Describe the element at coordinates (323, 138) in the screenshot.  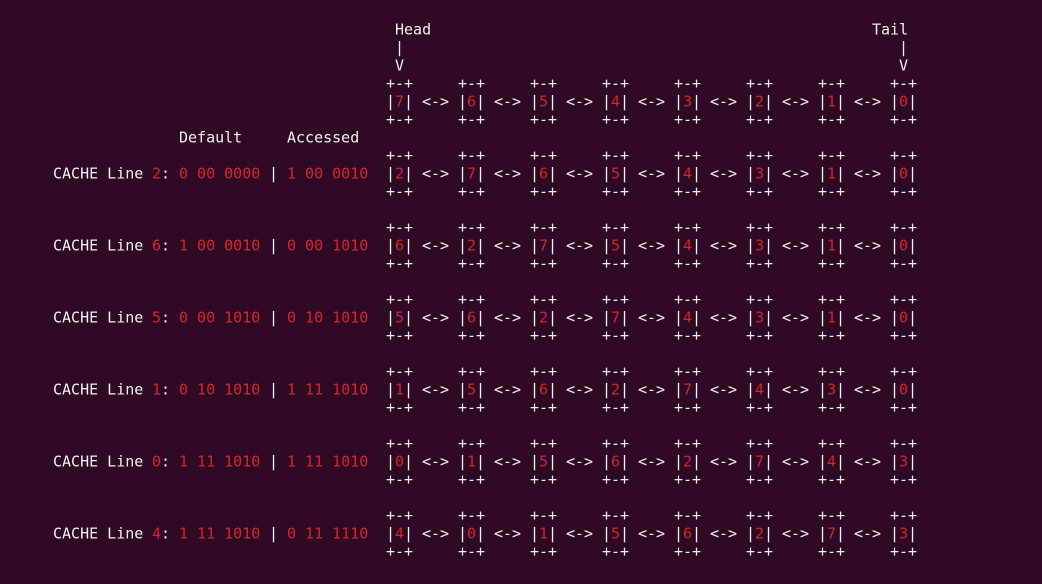
I see `accessed-header: Accessed` at that location.